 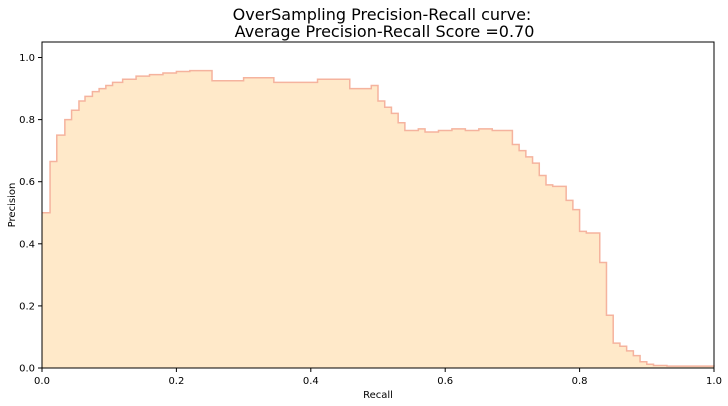 What do you see at coordinates (378, 395) in the screenshot?
I see `x-axis-label: Recall` at bounding box center [378, 395].